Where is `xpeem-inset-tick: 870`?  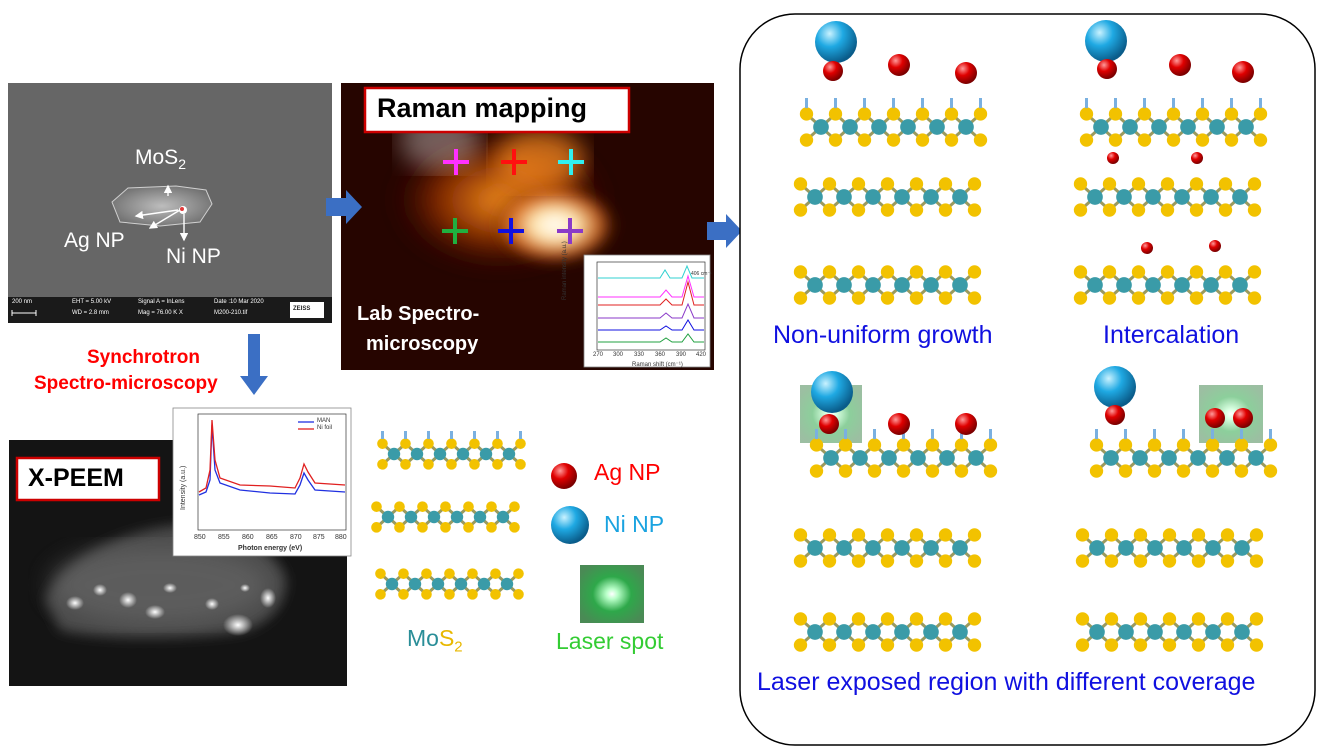
xpeem-inset-tick: 870 is located at coordinates (296, 537).